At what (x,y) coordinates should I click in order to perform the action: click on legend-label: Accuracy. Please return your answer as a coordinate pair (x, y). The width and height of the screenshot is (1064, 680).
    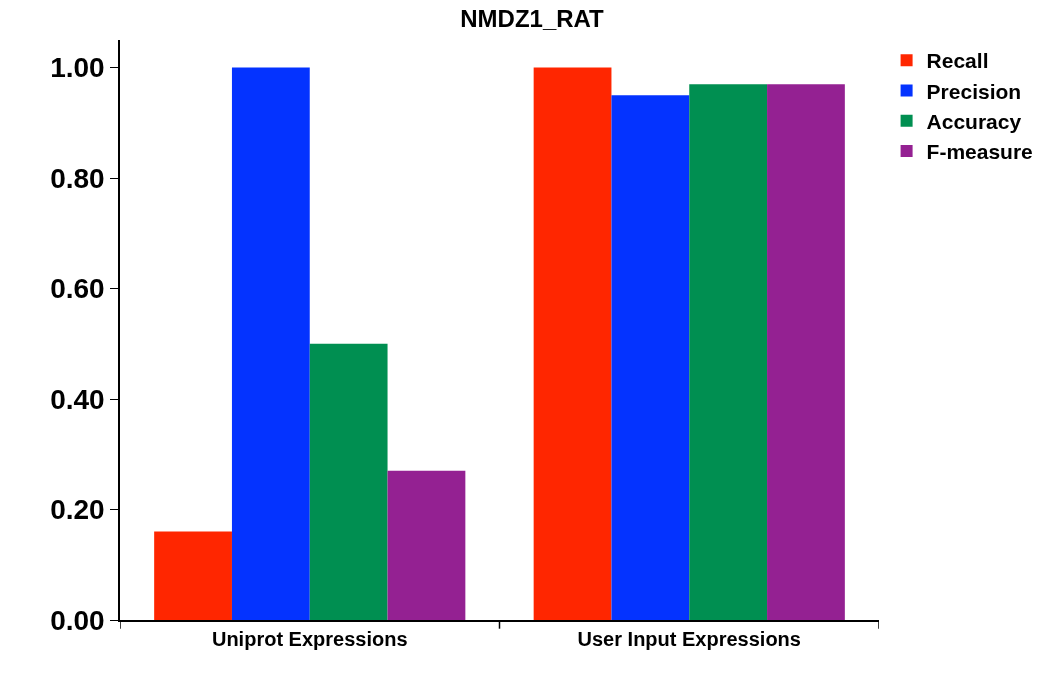
    Looking at the image, I should click on (974, 121).